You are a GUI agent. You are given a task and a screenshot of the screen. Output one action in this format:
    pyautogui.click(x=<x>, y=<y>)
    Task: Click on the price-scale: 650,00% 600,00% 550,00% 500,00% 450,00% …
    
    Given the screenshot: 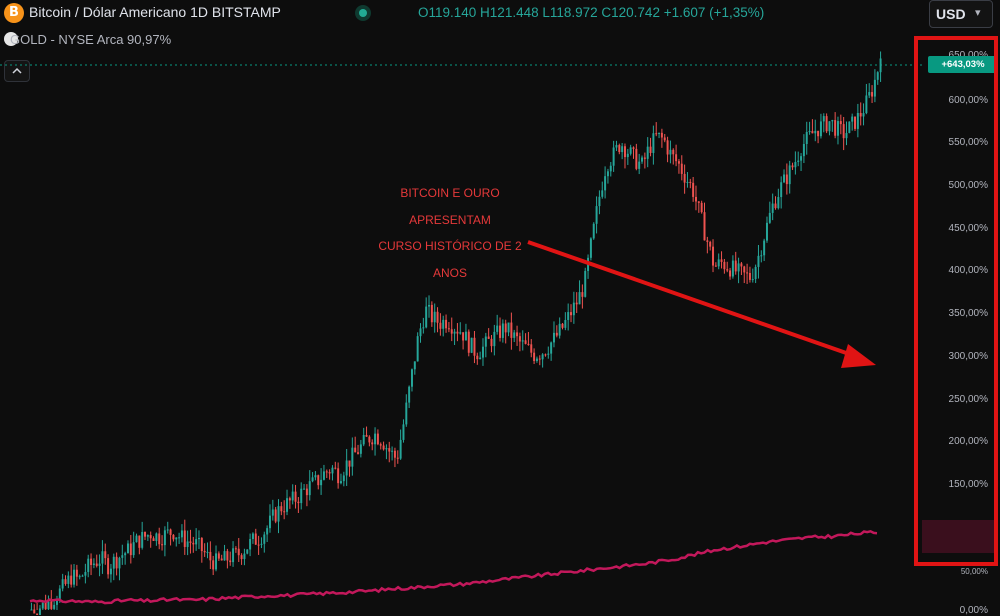 What is the action you would take?
    pyautogui.click(x=960, y=328)
    